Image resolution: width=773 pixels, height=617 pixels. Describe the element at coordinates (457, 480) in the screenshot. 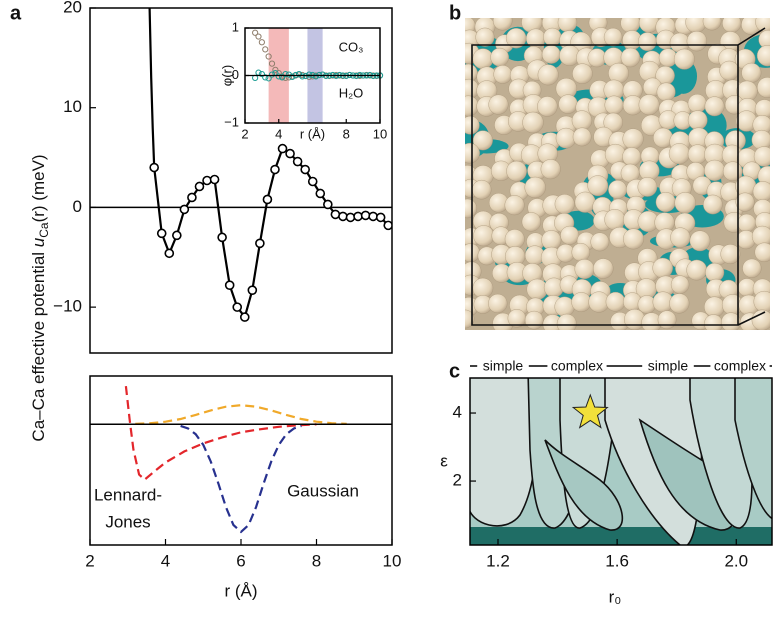

I see `y-tick-label: 2` at that location.